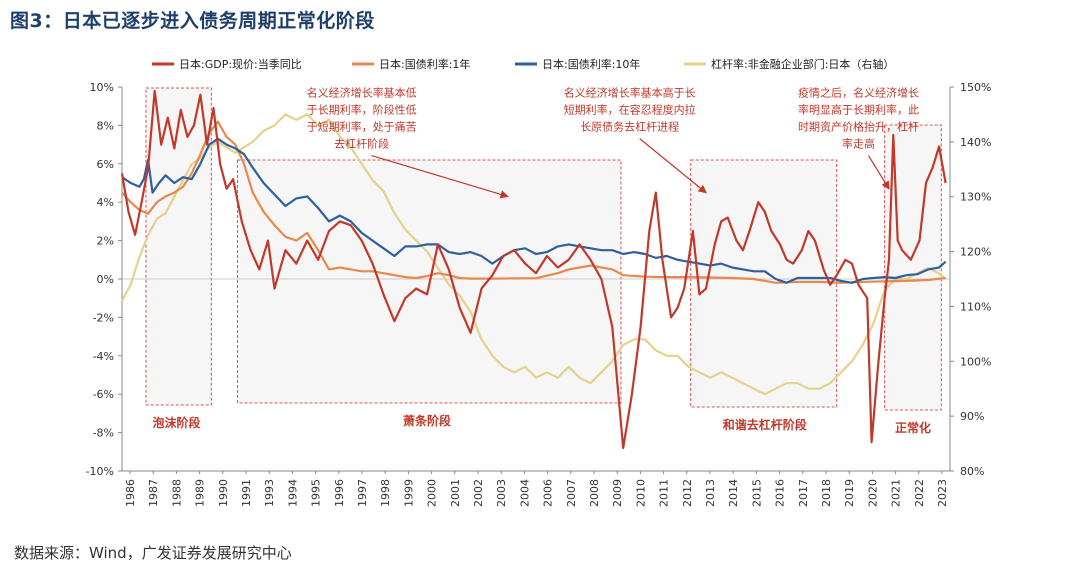 The image size is (1080, 572). Describe the element at coordinates (153, 493) in the screenshot. I see `x-tick-label: 1987` at that location.